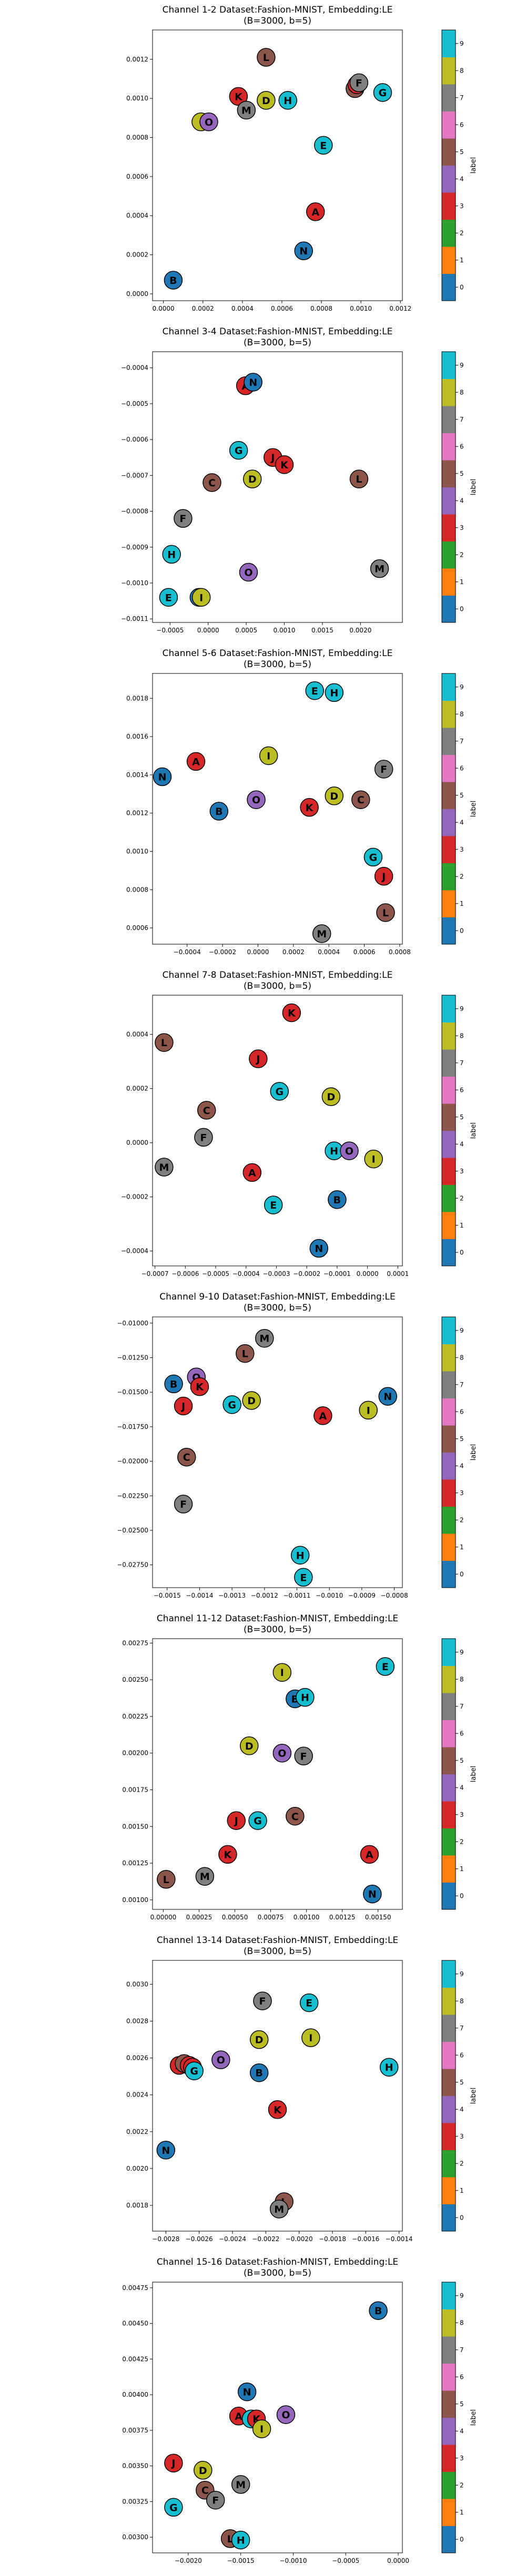  Describe the element at coordinates (137, 2131) in the screenshot. I see `y-tick-label: 0.0022` at that location.